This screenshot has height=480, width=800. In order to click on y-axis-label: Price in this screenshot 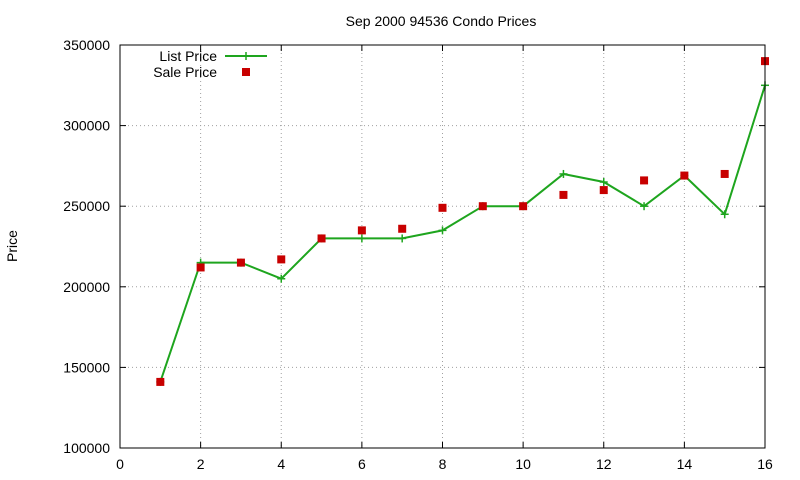, I will do `click(12, 246)`.